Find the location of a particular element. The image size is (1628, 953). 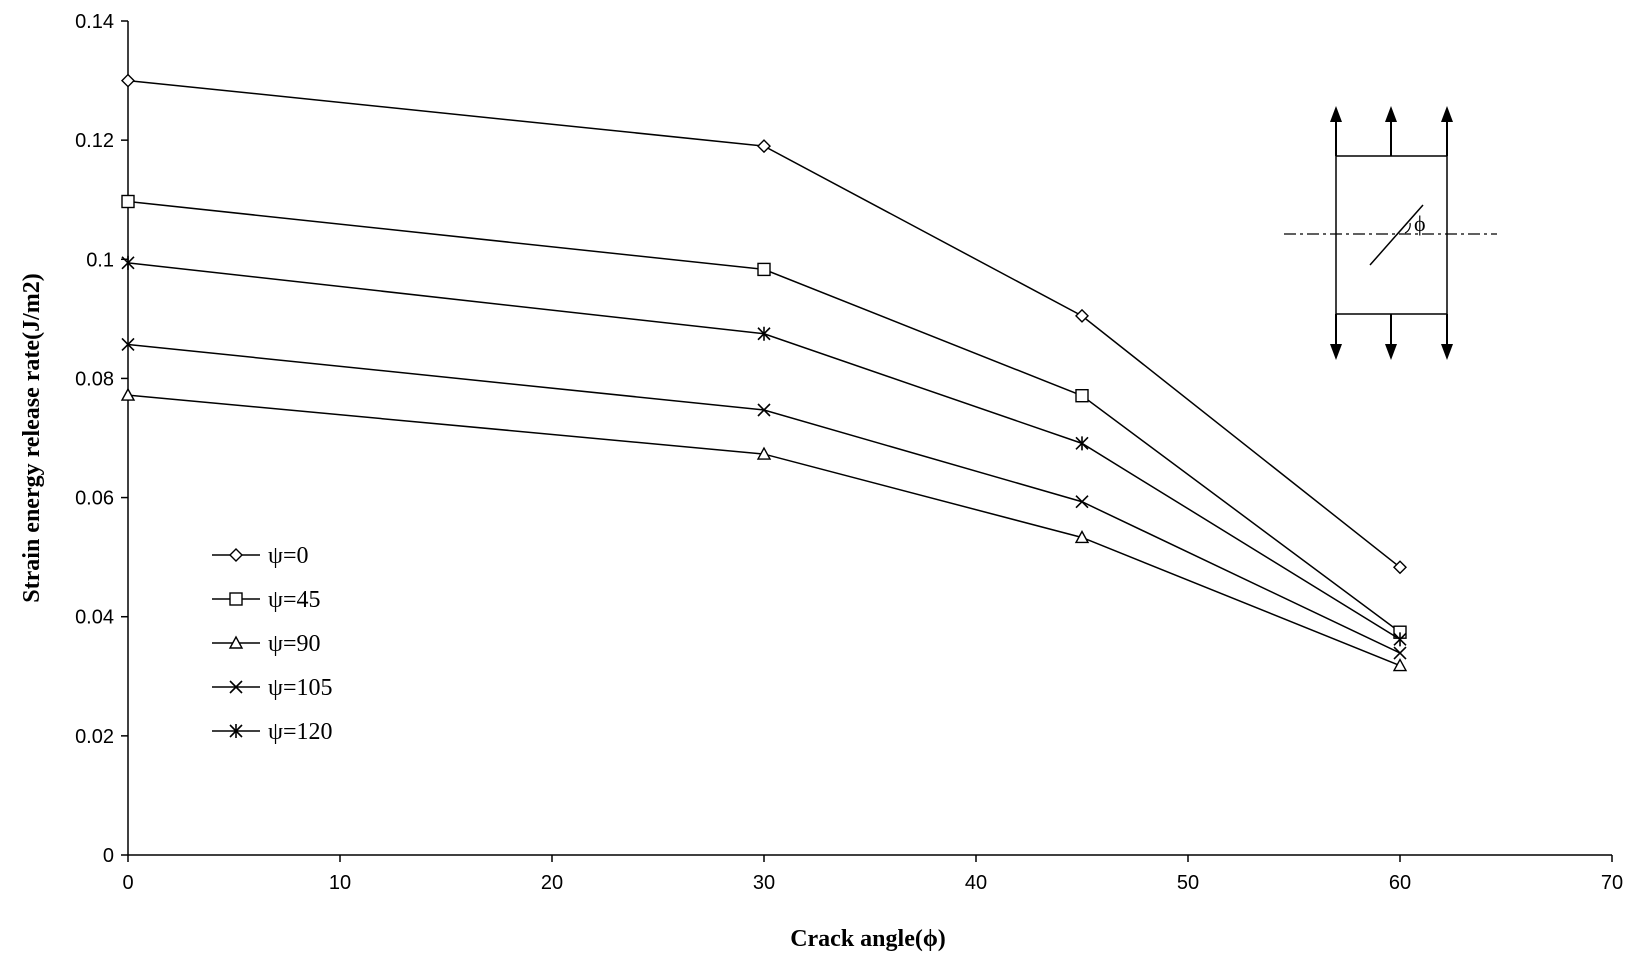

x-tick-label: 40 is located at coordinates (976, 883).